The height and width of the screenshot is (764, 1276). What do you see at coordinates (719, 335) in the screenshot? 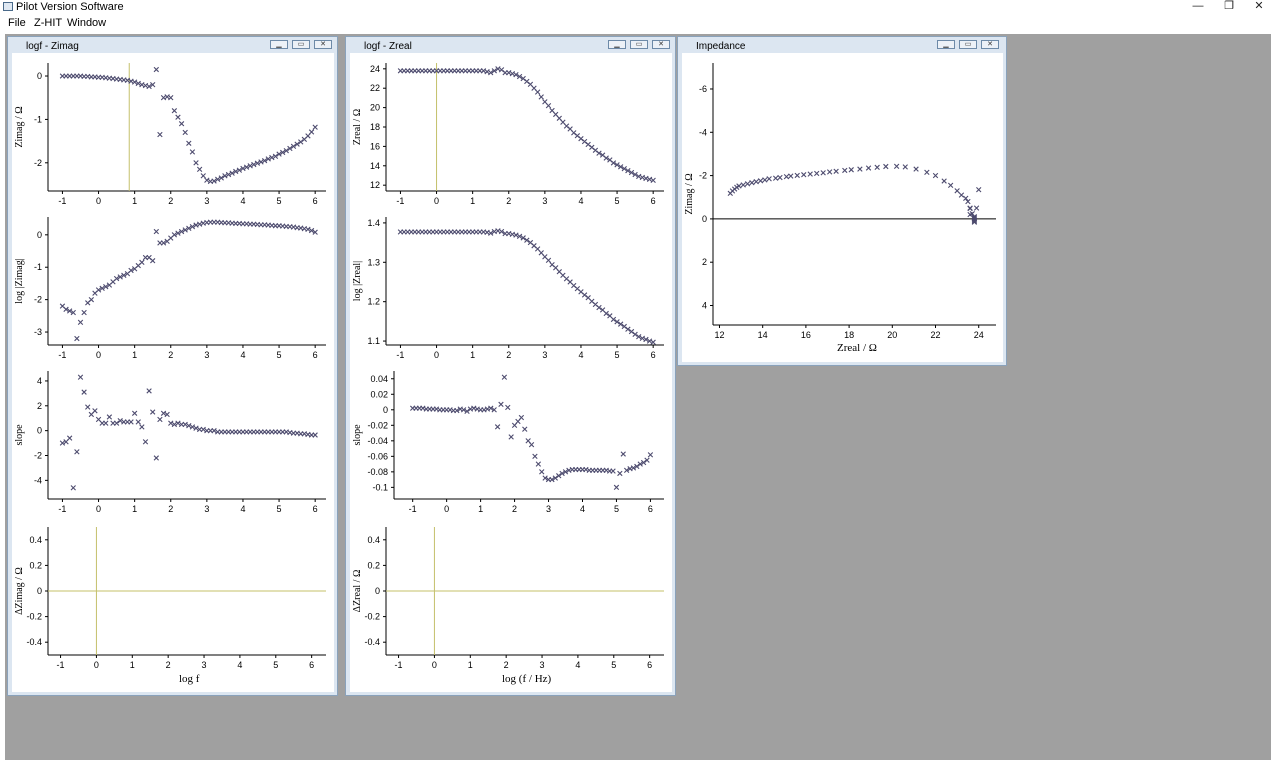
I see `x-tick-label: 12` at bounding box center [719, 335].